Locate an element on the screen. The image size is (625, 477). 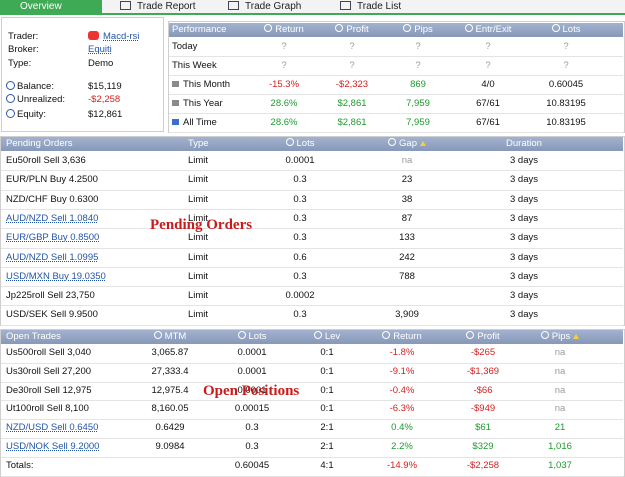
table-cell-text: -$1,369 is located at coordinates (483, 371).